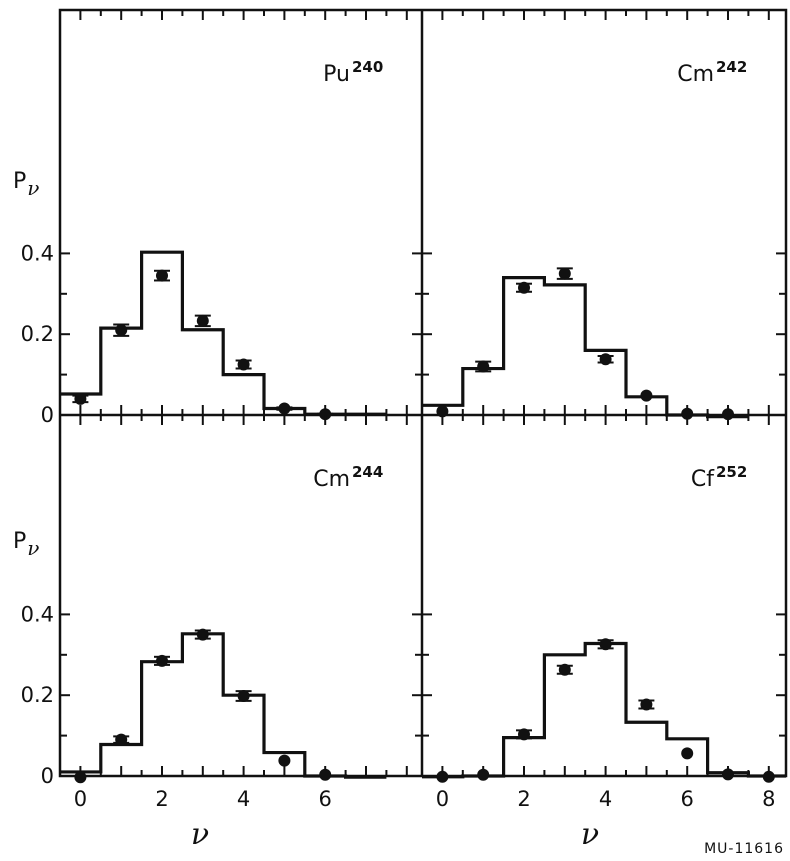  I want to click on y-axis-label-bottom: Pν, so click(26, 544).